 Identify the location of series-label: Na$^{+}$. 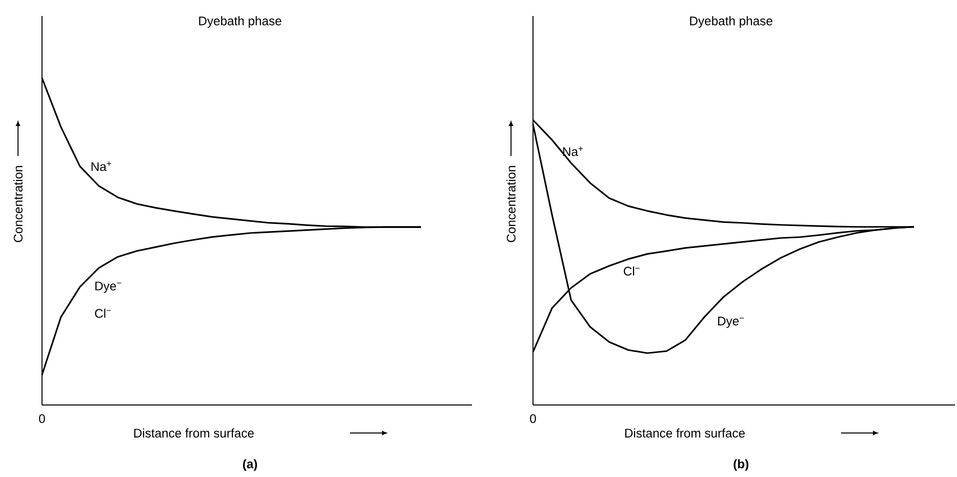
(102, 167).